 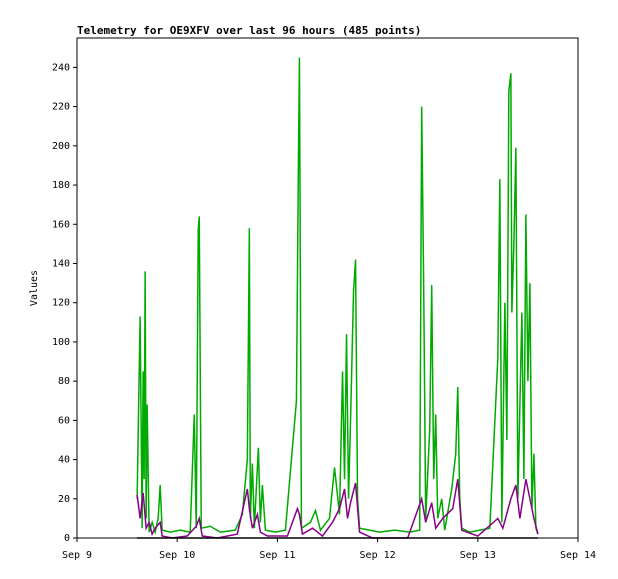 I want to click on y-tick-label: 200, so click(x=61, y=146).